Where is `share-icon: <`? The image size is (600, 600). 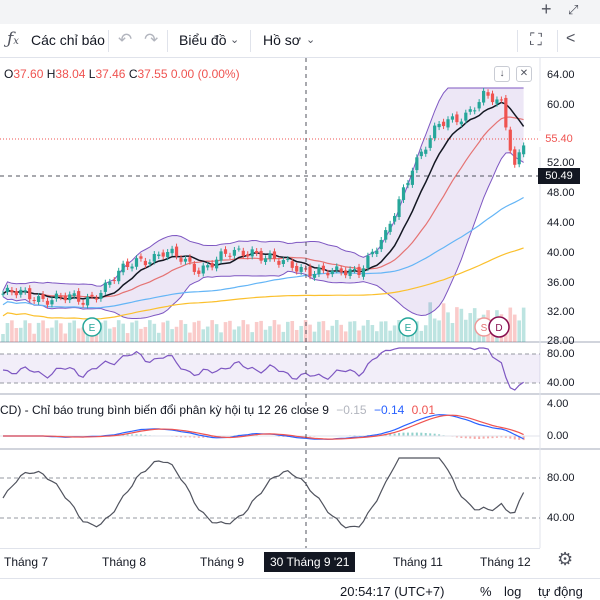 share-icon: < is located at coordinates (571, 38).